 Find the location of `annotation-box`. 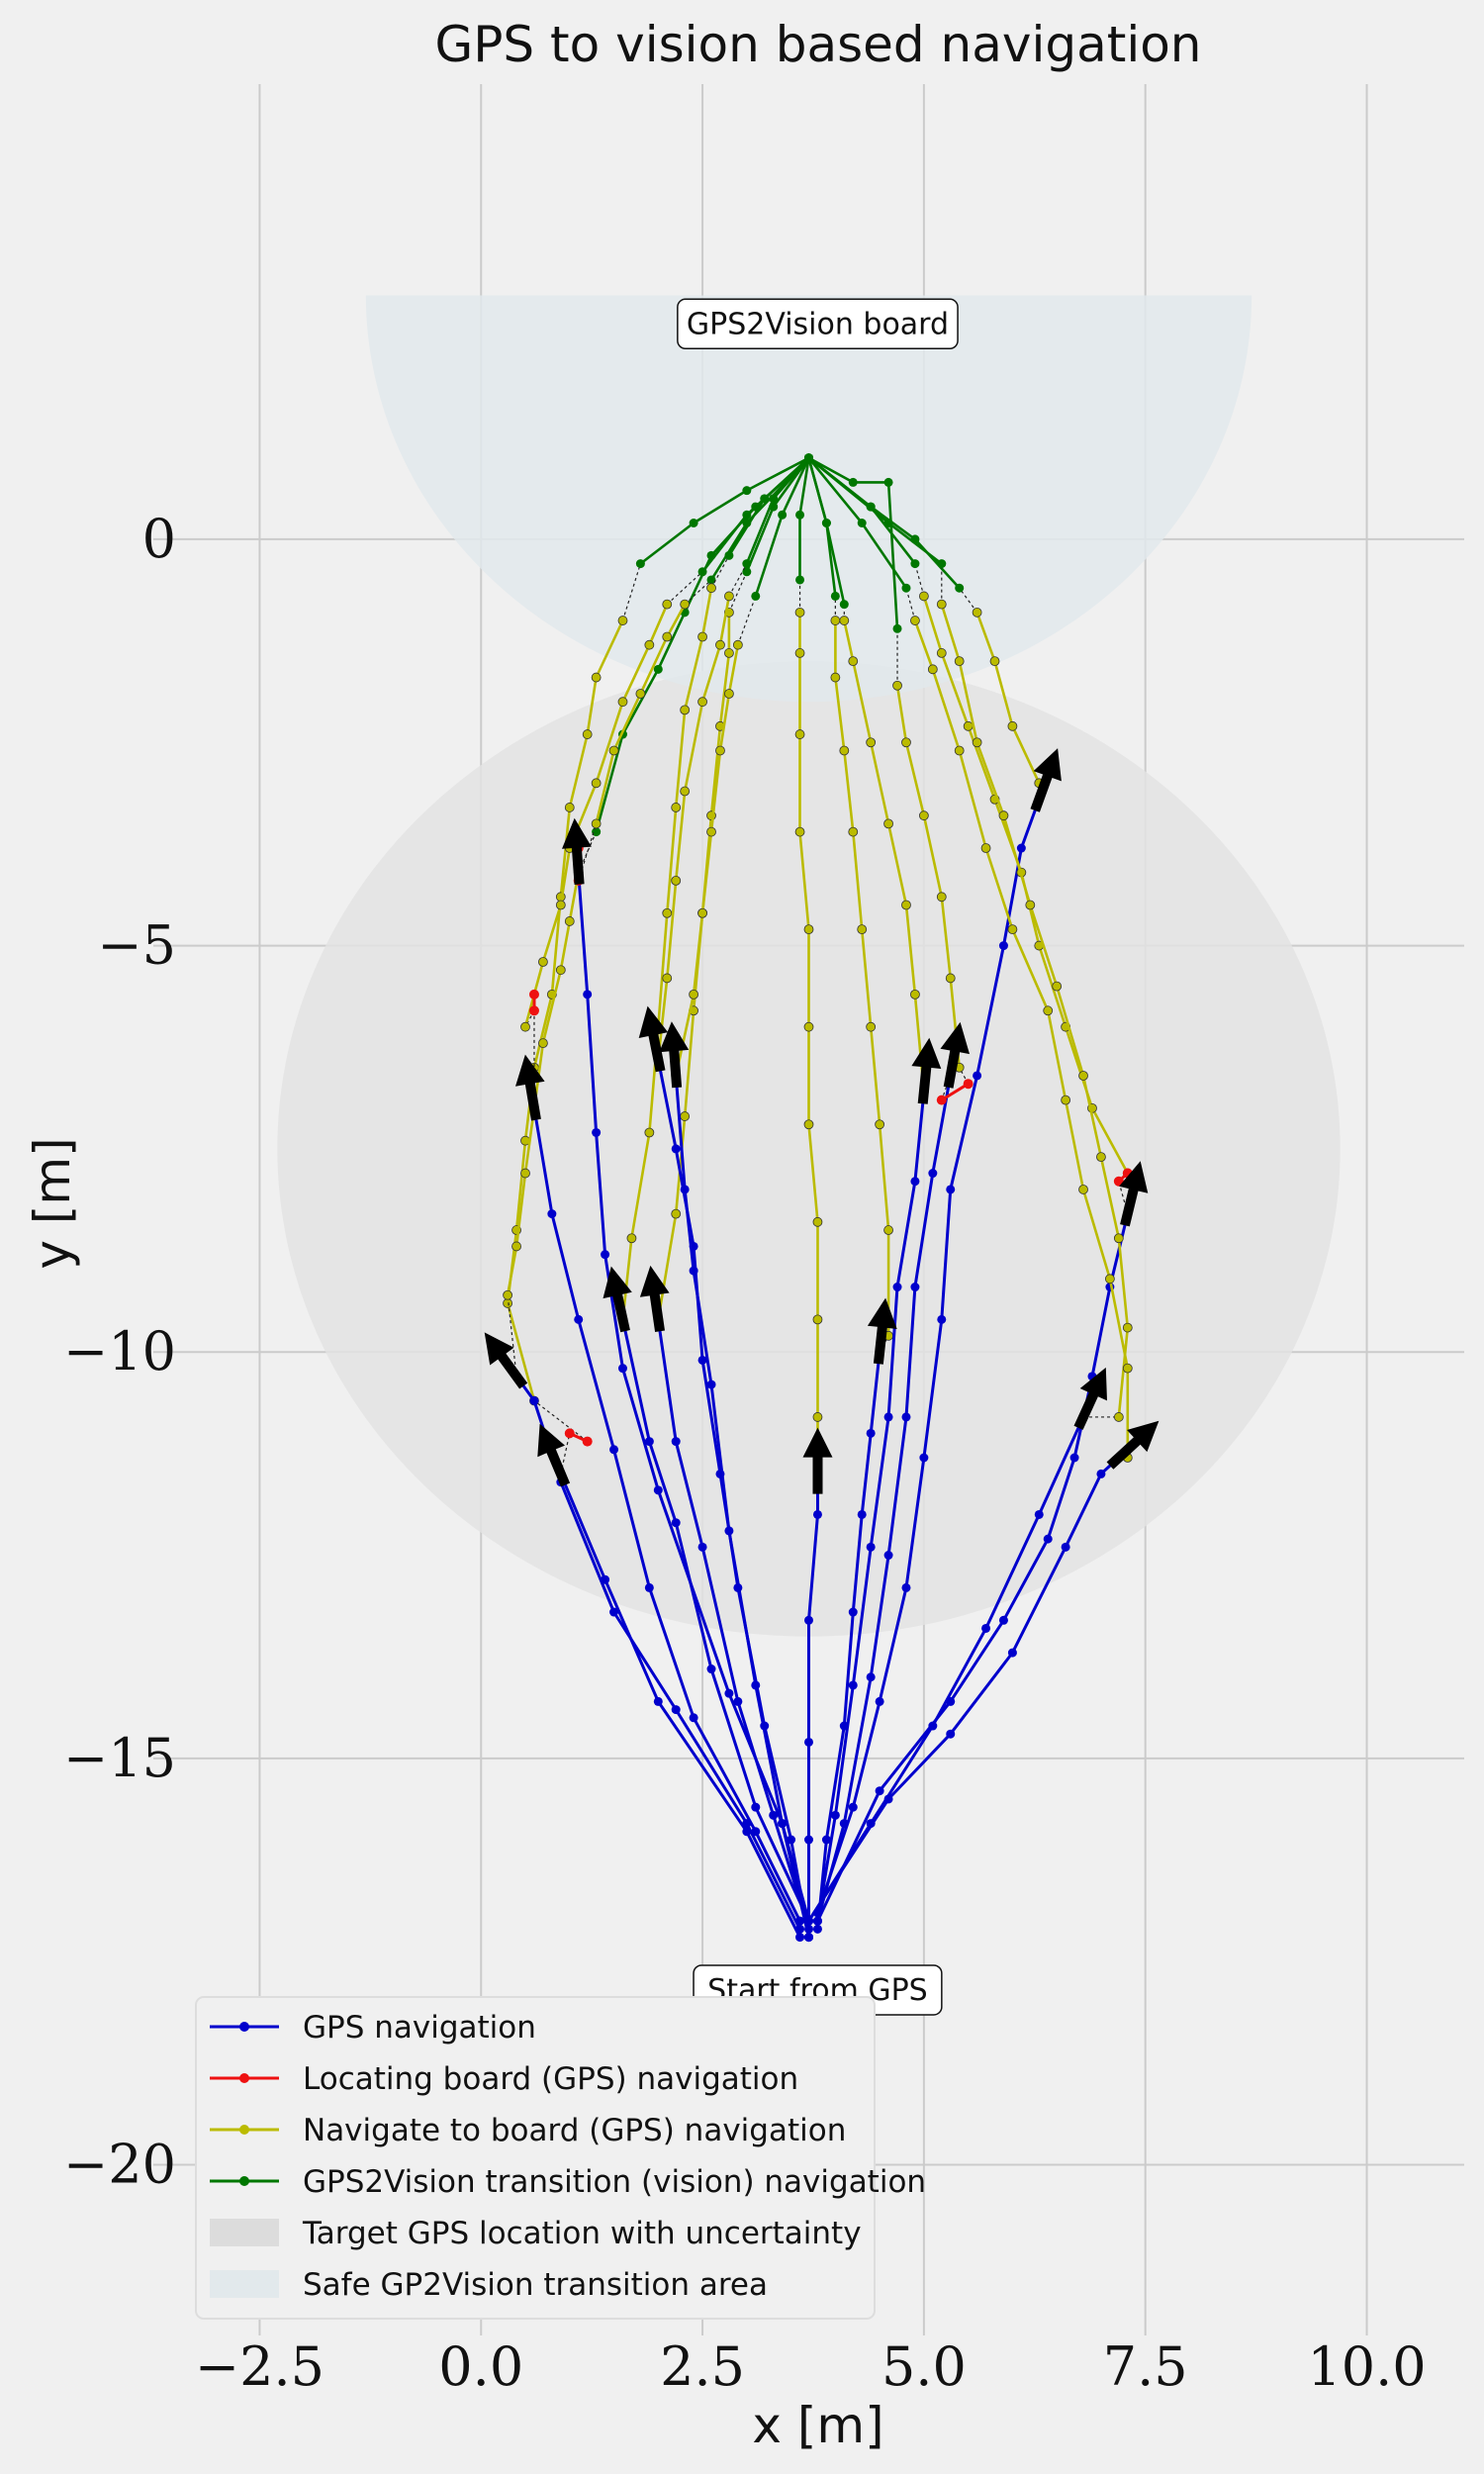

annotation-box is located at coordinates (818, 324).